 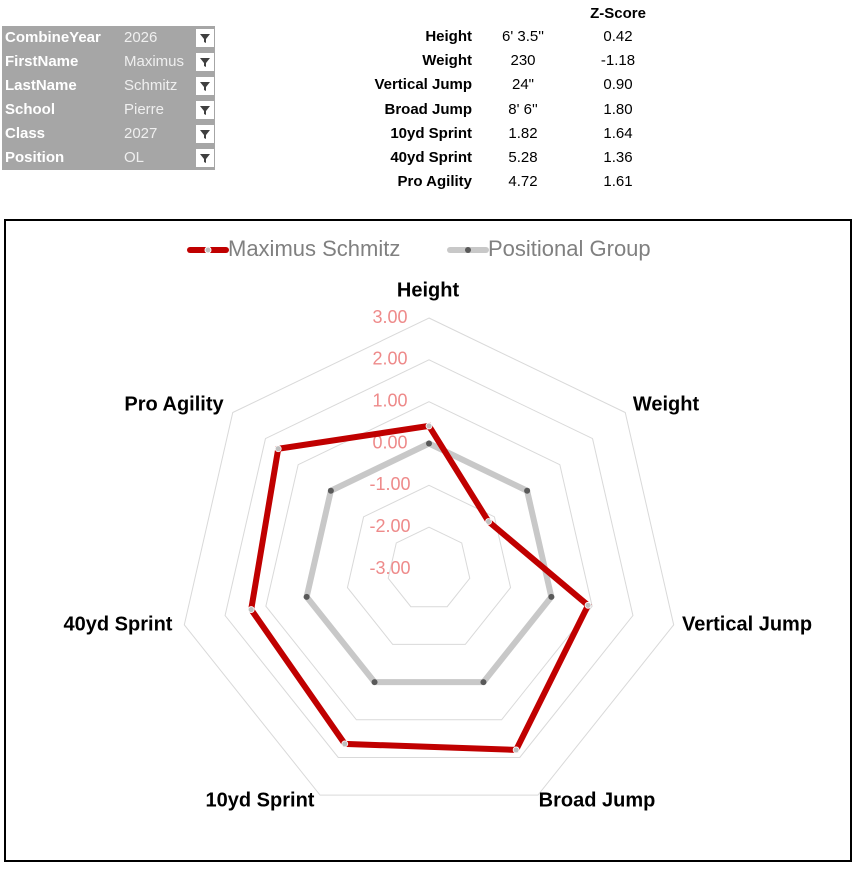 I want to click on filter-label: FirstName, so click(x=42, y=61).